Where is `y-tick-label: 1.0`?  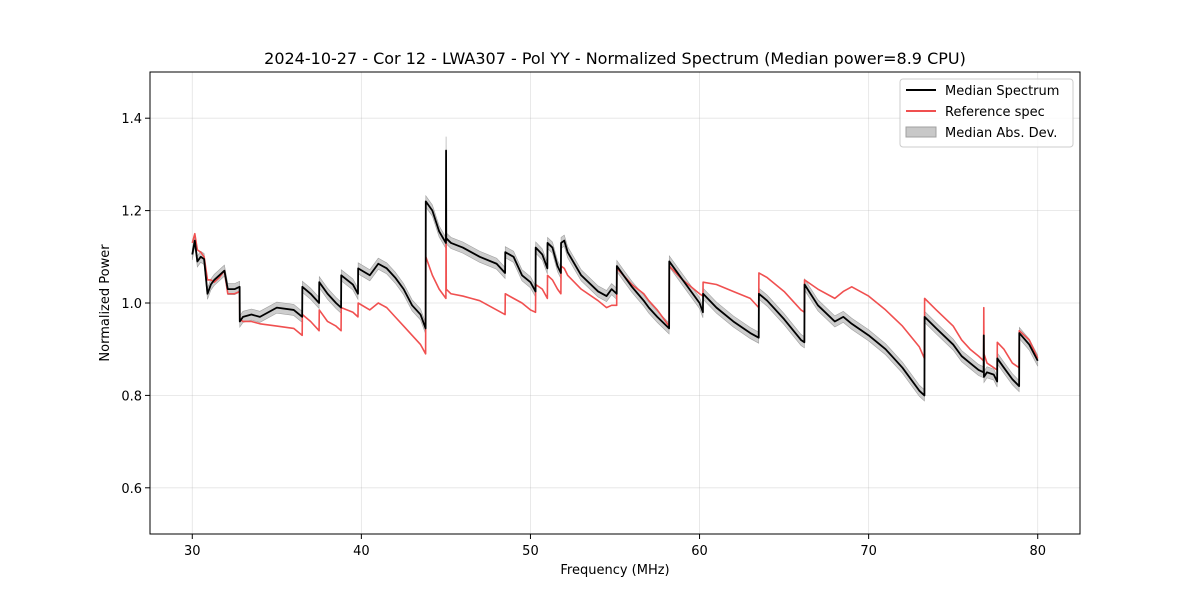 y-tick-label: 1.0 is located at coordinates (131, 304).